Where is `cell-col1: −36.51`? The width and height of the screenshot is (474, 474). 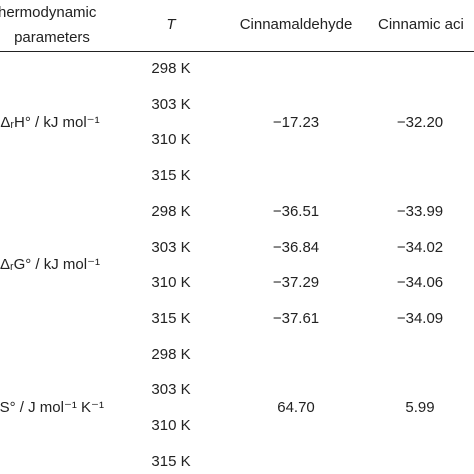 cell-col1: −36.51 is located at coordinates (296, 211).